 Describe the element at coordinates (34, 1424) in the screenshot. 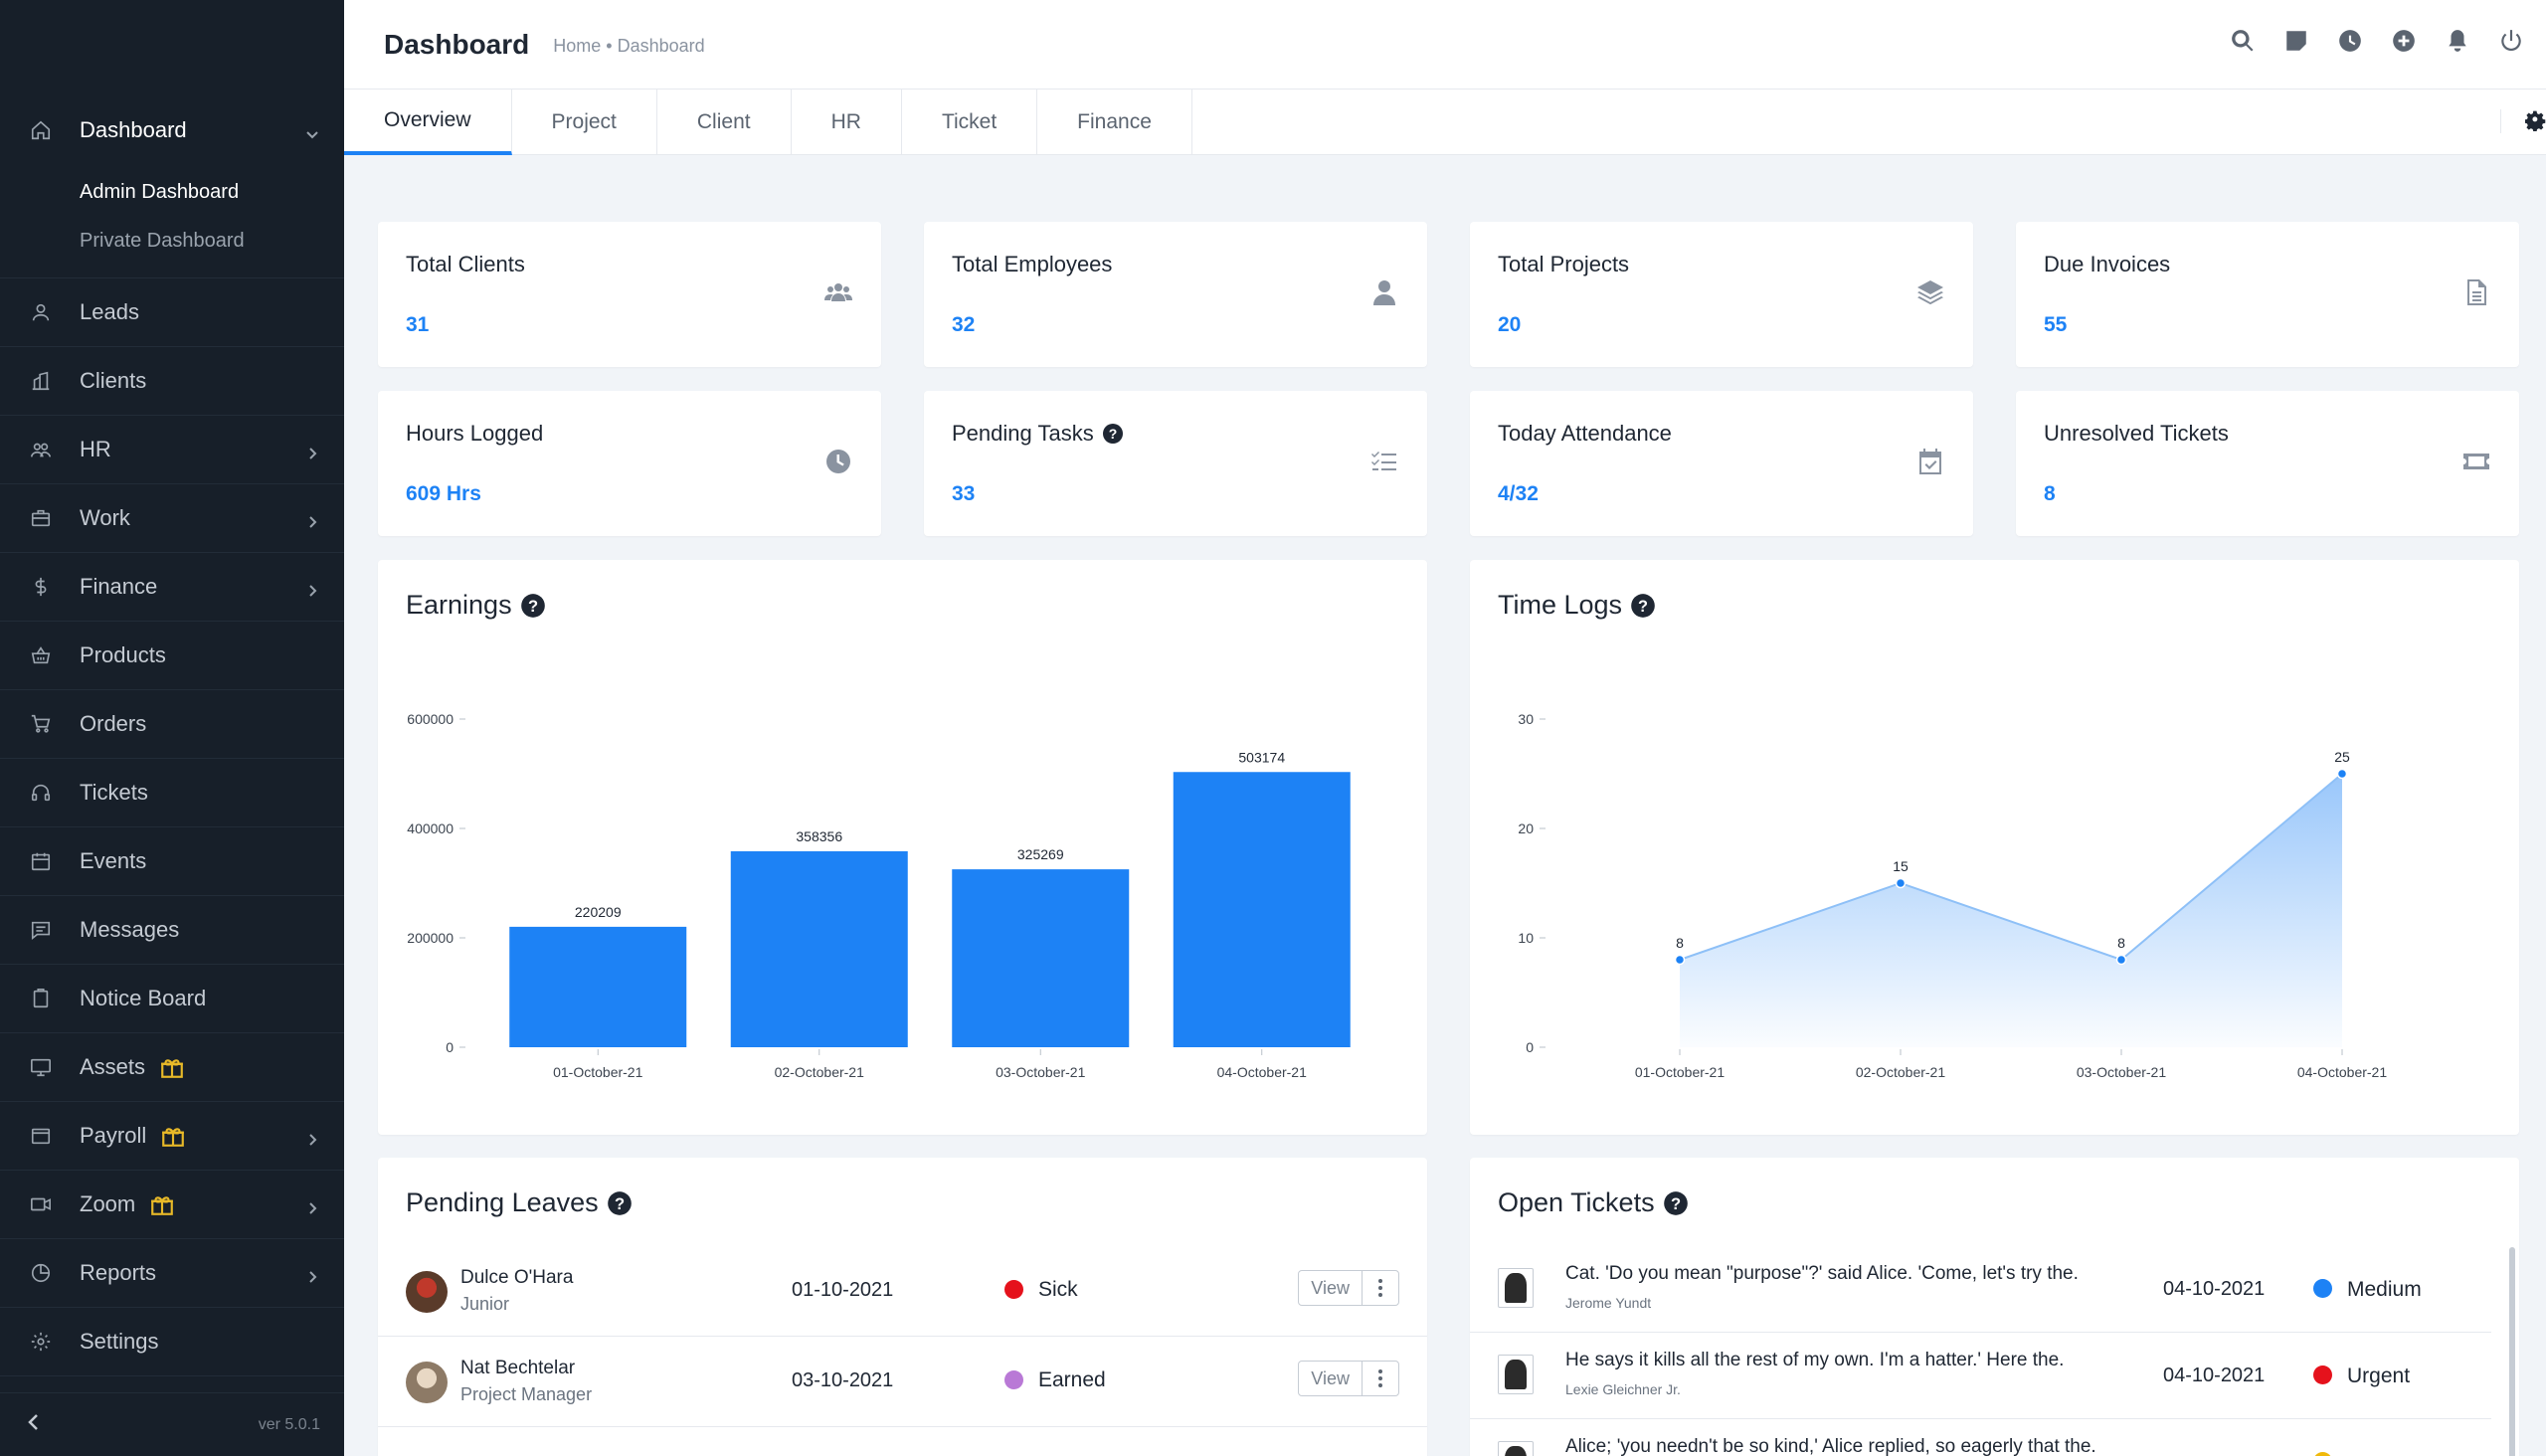

I see `collapse-sidebar-icon` at that location.